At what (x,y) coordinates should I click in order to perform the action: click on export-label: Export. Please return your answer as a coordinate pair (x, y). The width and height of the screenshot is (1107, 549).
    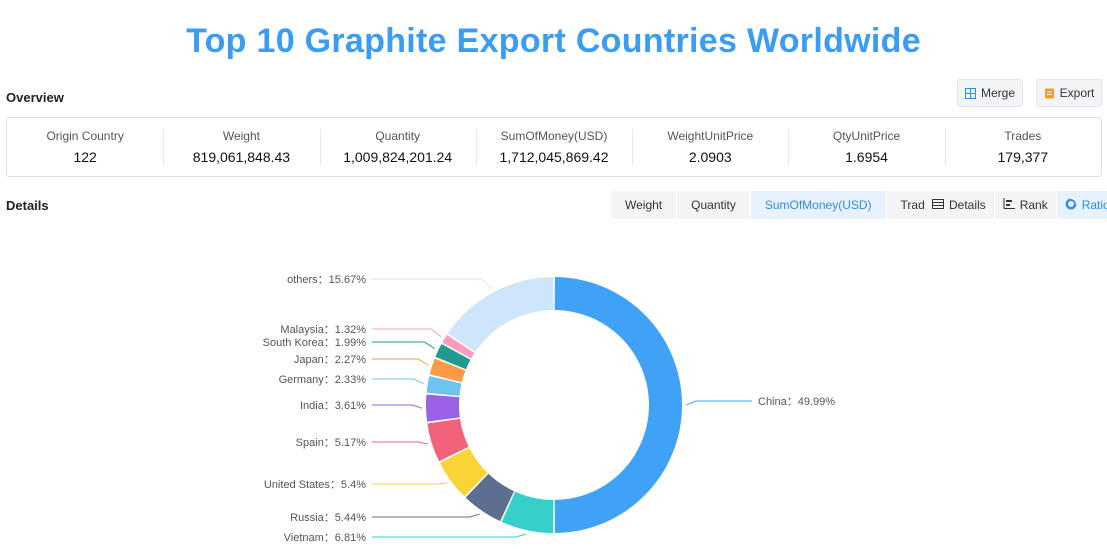
    Looking at the image, I should click on (1077, 93).